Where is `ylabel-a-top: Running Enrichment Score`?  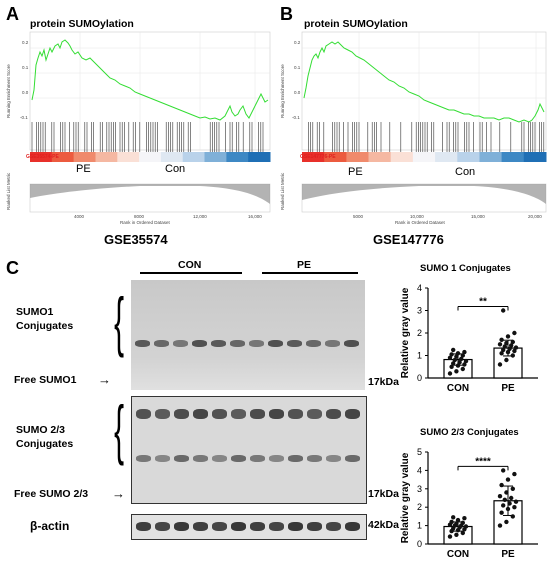 ylabel-a-top: Running Enrichment Score is located at coordinates (8, 91).